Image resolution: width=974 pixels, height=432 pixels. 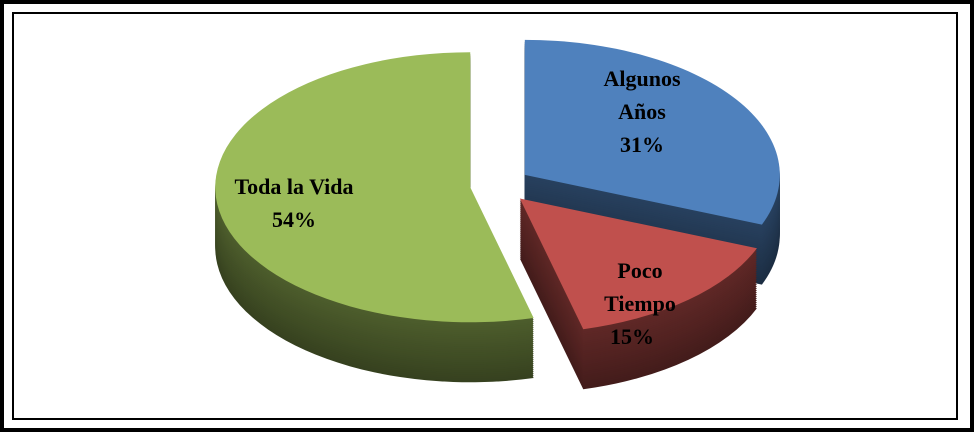 I want to click on data-label: 31%, so click(x=642, y=144).